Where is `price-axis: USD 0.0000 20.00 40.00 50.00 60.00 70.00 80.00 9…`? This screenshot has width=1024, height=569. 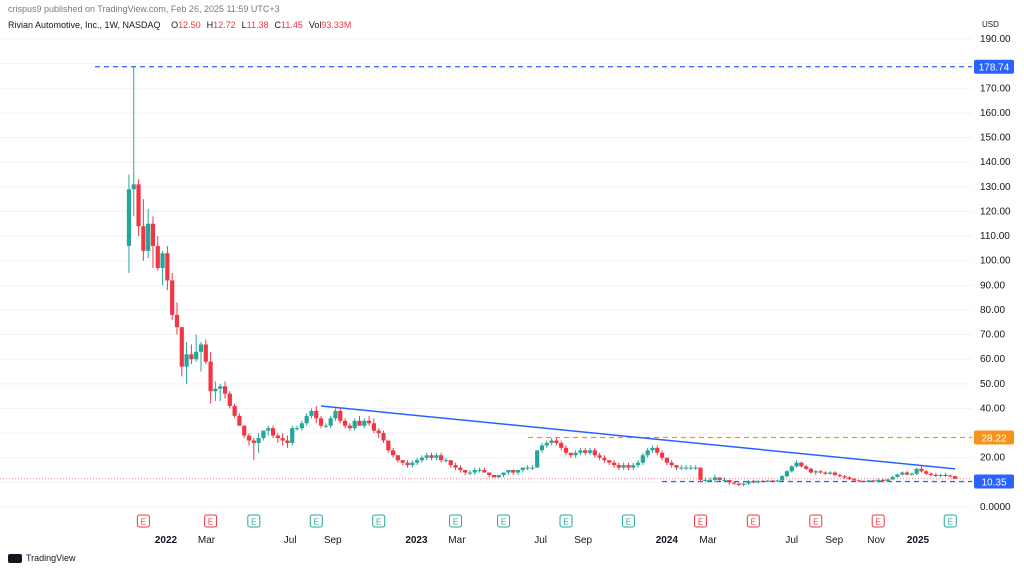
price-axis: USD 0.0000 20.00 40.00 50.00 60.00 70.00 80.00 9… is located at coordinates (994, 266).